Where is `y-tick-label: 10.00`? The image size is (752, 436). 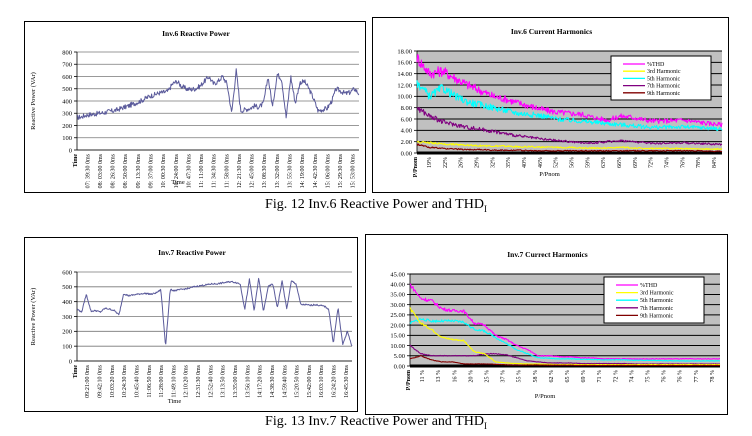
y-tick-label: 10.00 is located at coordinates (397, 346).